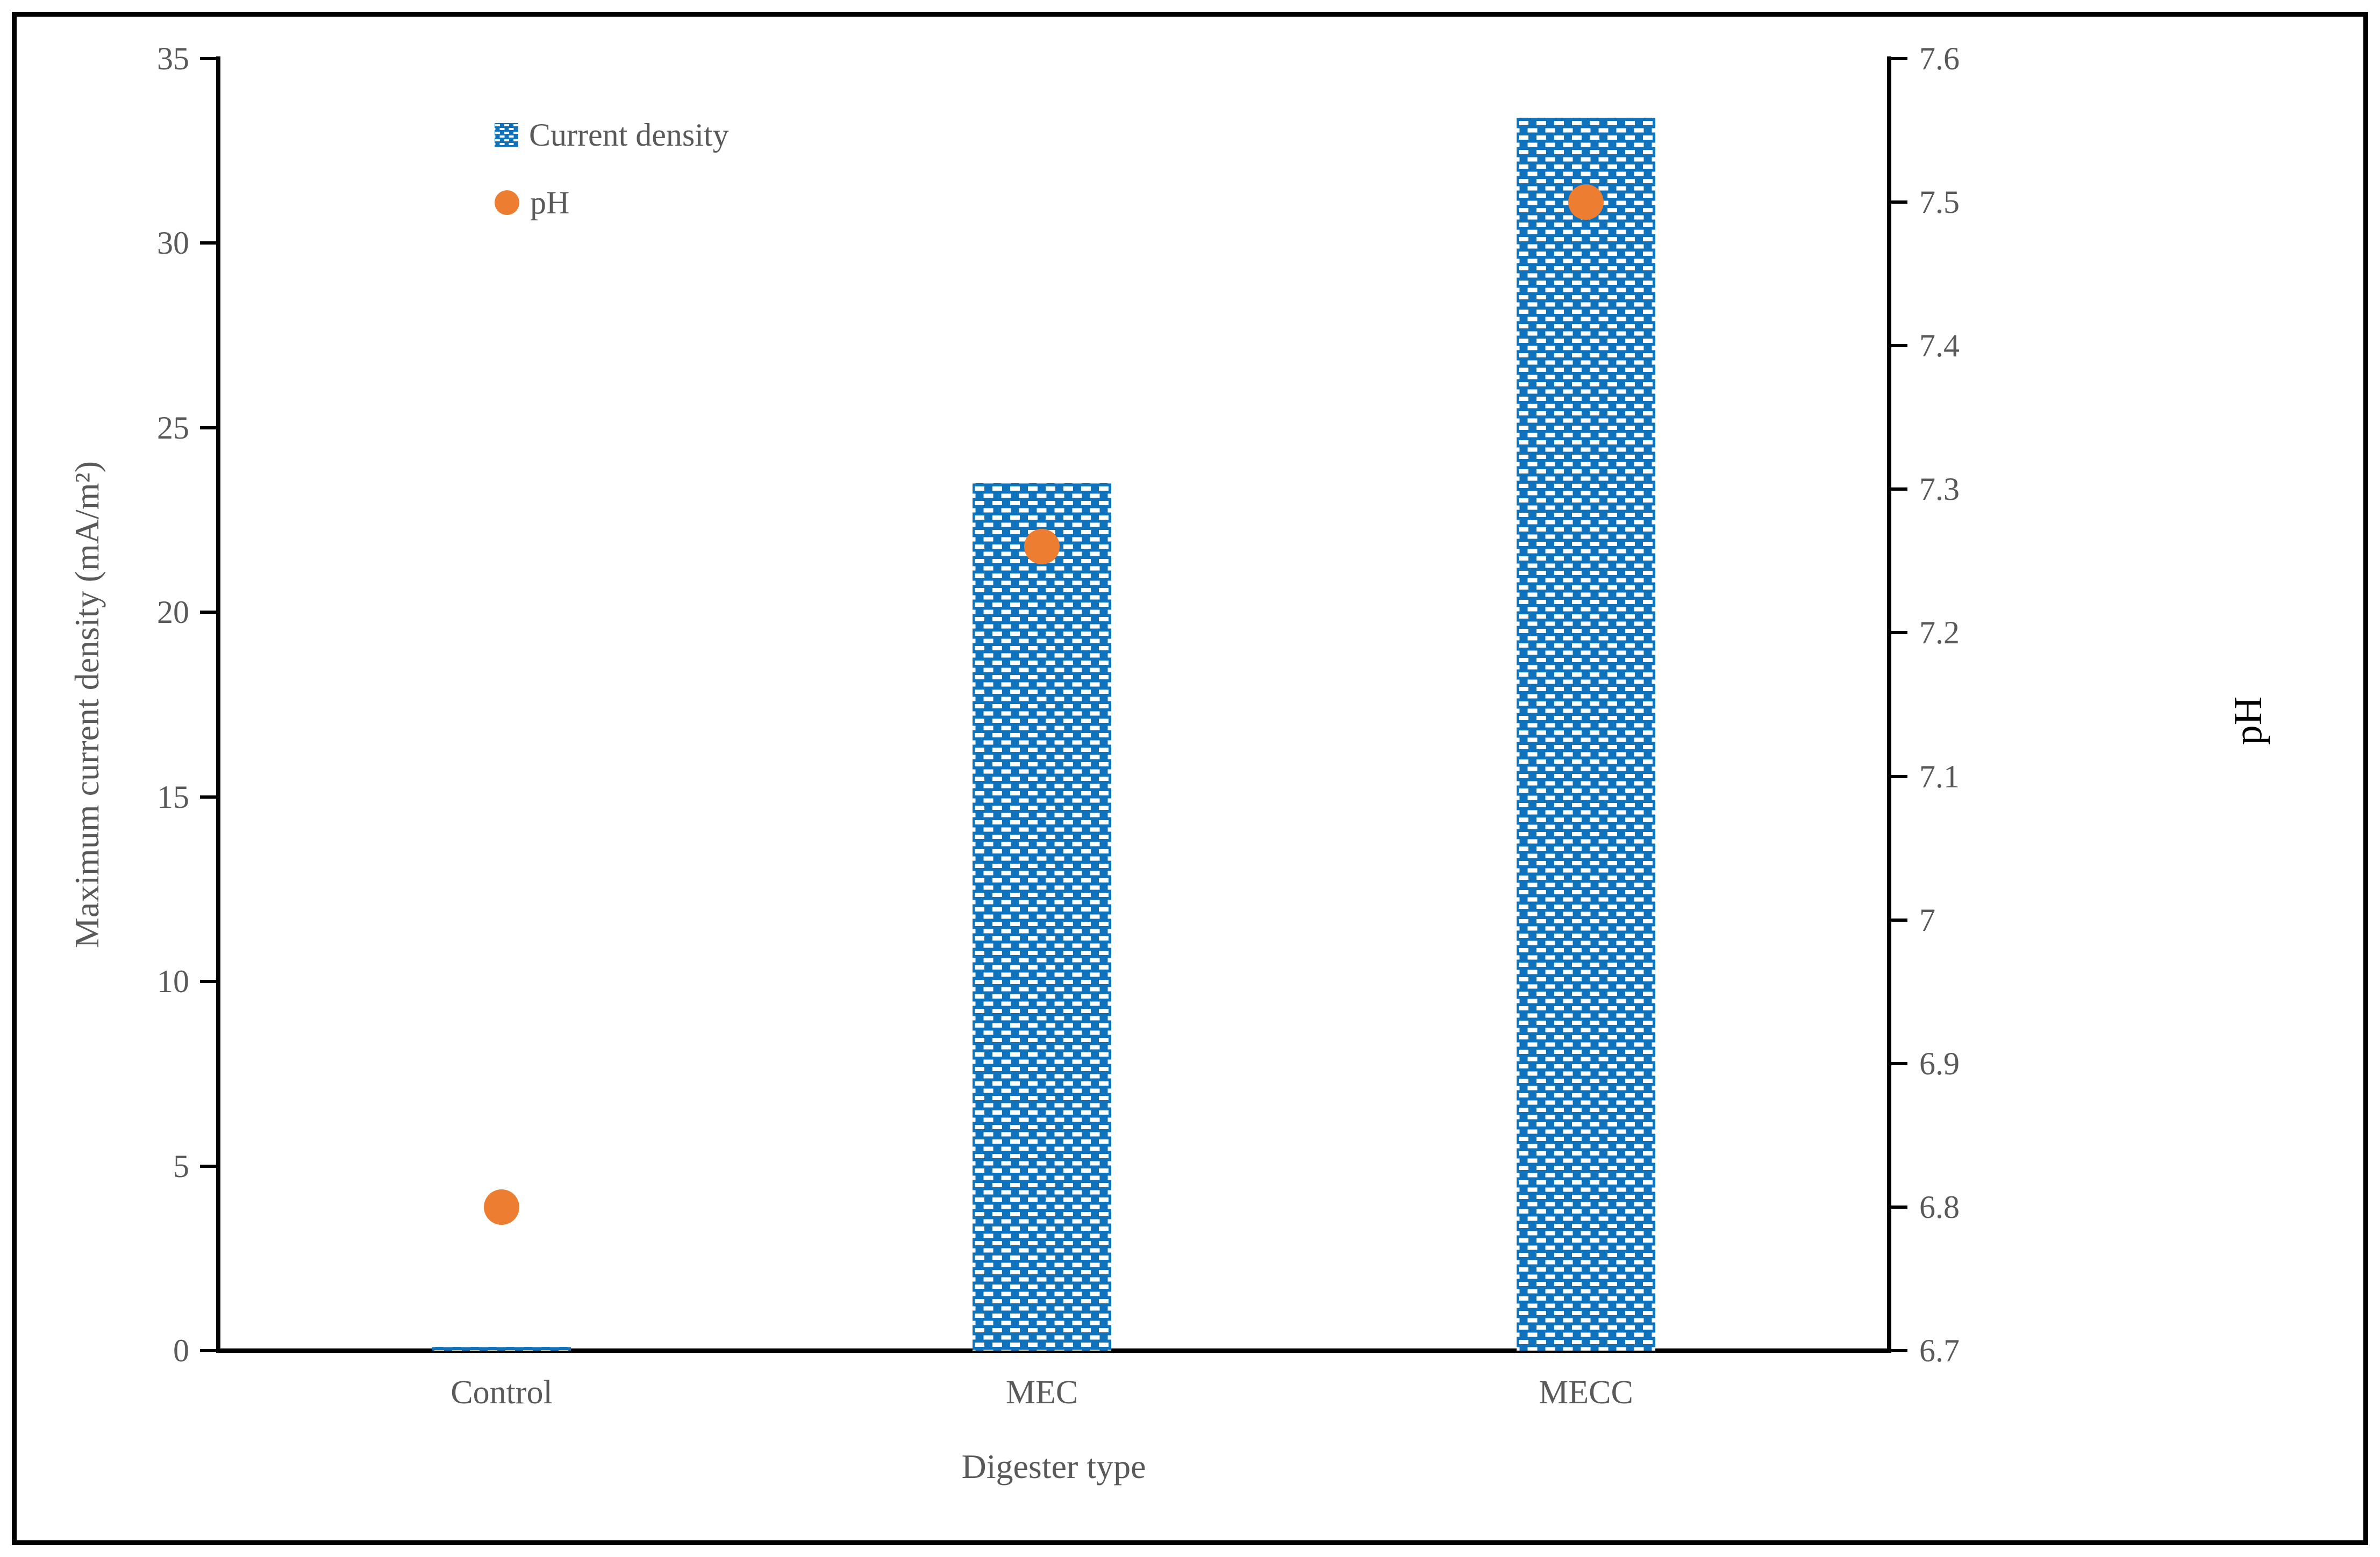 The width and height of the screenshot is (2380, 1557). What do you see at coordinates (612, 169) in the screenshot?
I see `legend: Current density pH` at bounding box center [612, 169].